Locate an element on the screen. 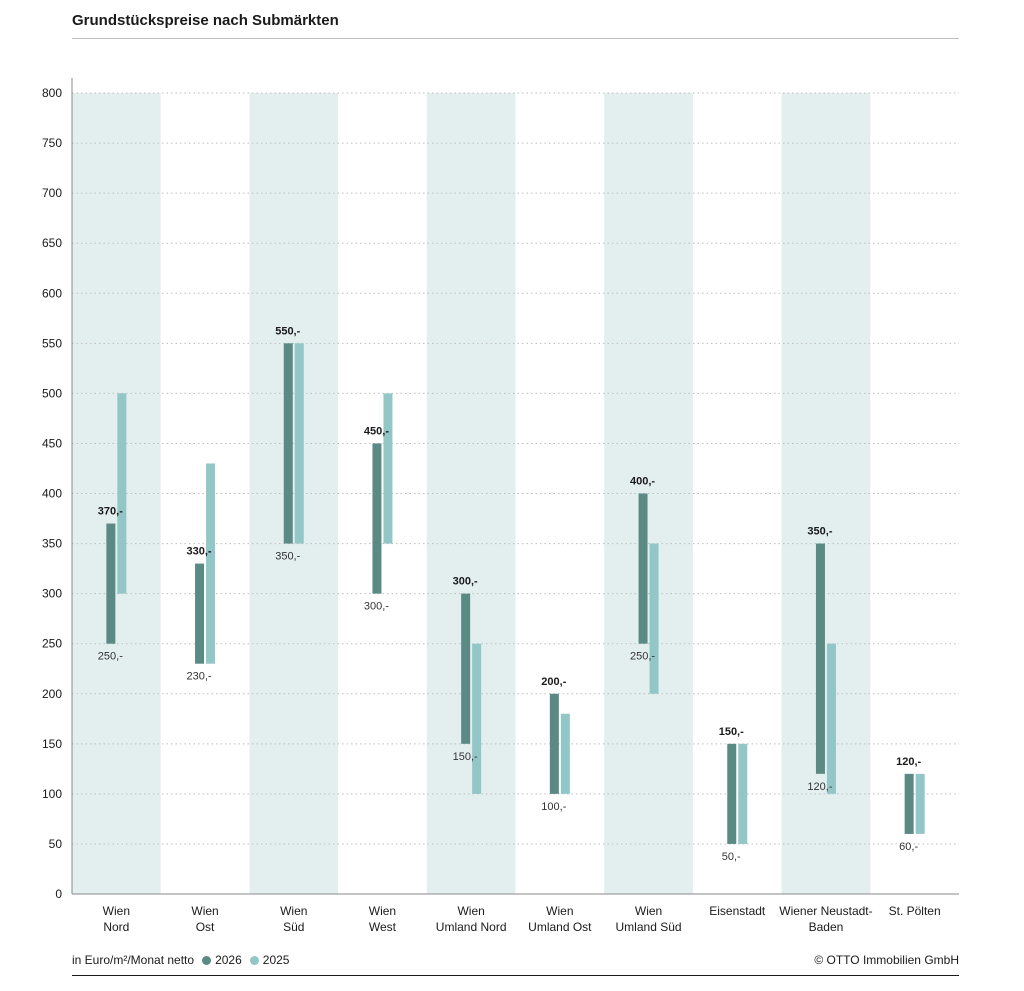  legend-swatch-2025 is located at coordinates (254, 960).